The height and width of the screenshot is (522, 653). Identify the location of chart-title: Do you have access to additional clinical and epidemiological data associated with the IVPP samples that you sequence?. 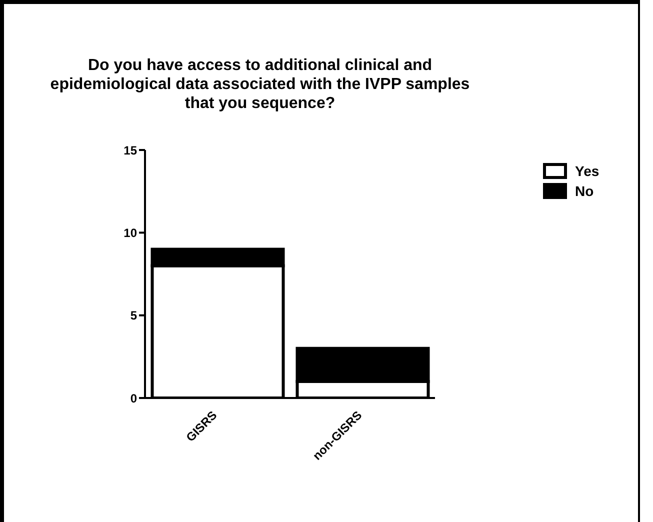
(260, 84).